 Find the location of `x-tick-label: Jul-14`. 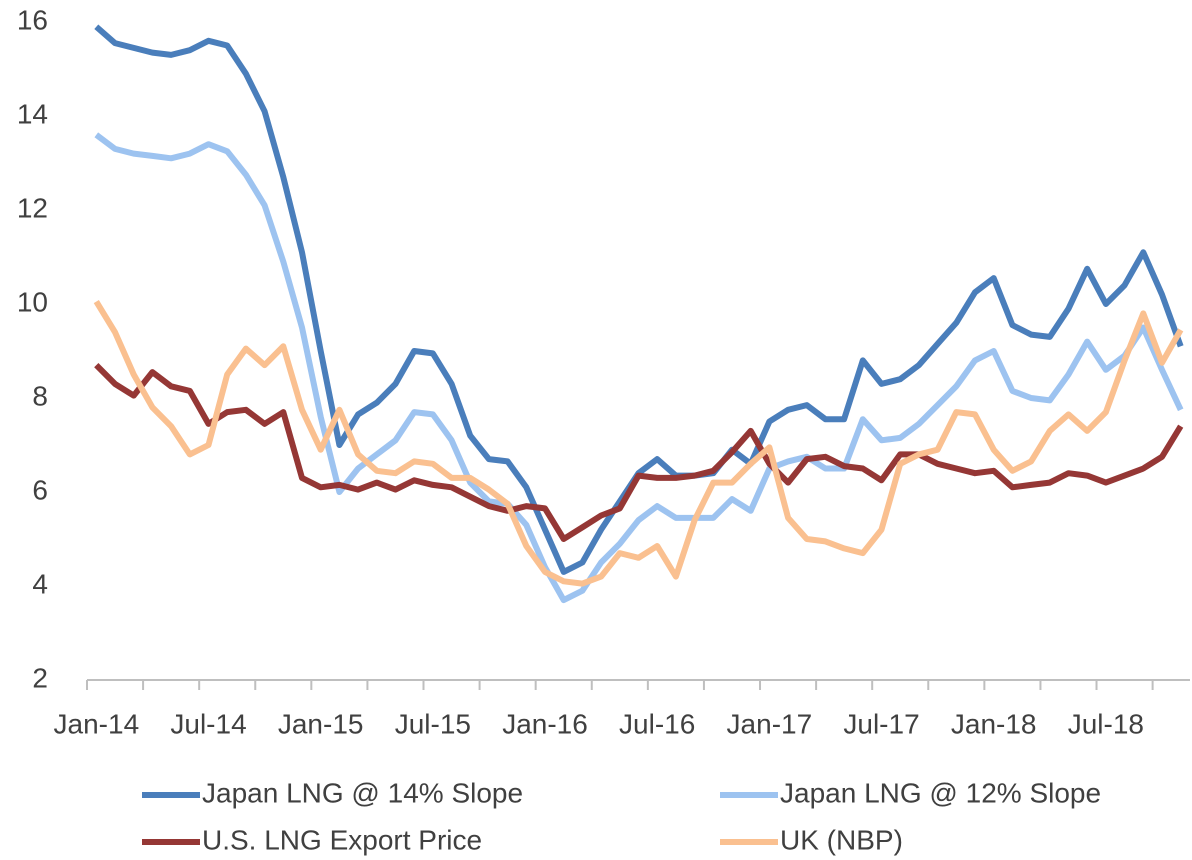

x-tick-label: Jul-14 is located at coordinates (208, 723).